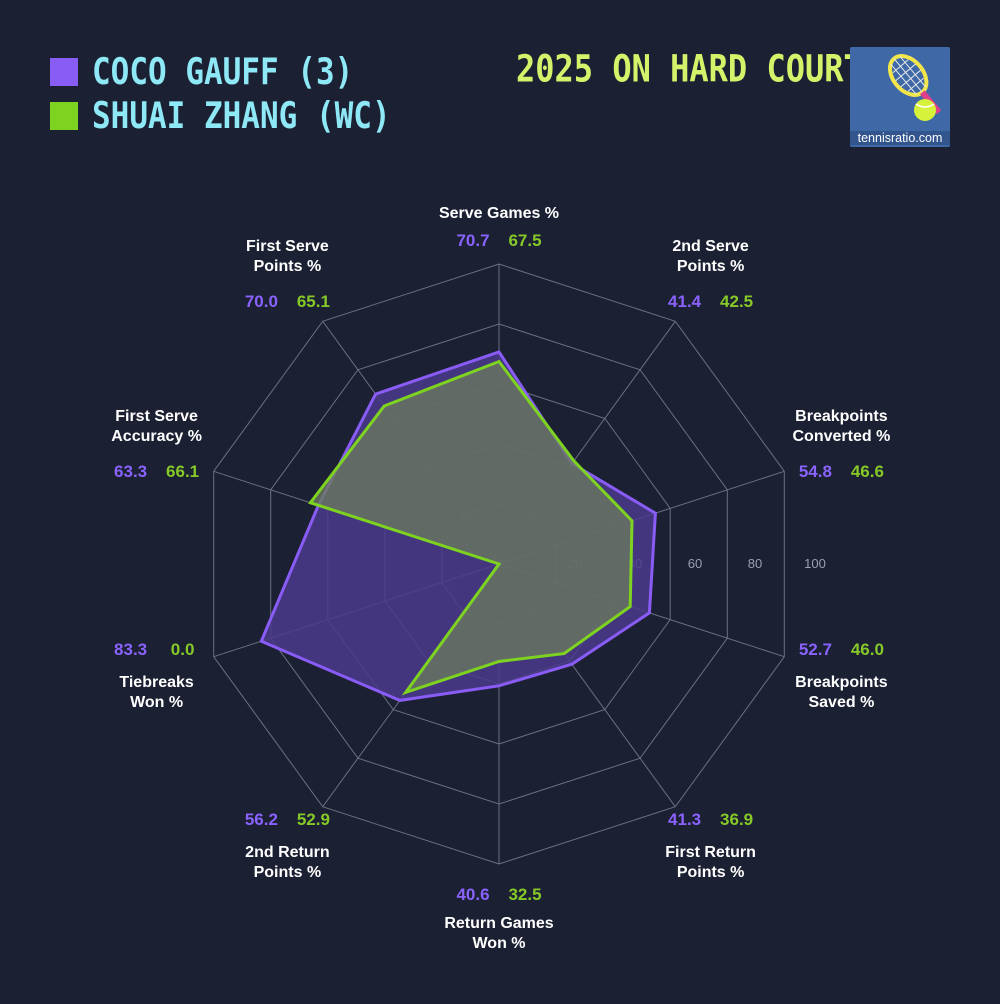 The image size is (1000, 1004). What do you see at coordinates (64, 116) in the screenshot?
I see `legend-swatch-zhang` at bounding box center [64, 116].